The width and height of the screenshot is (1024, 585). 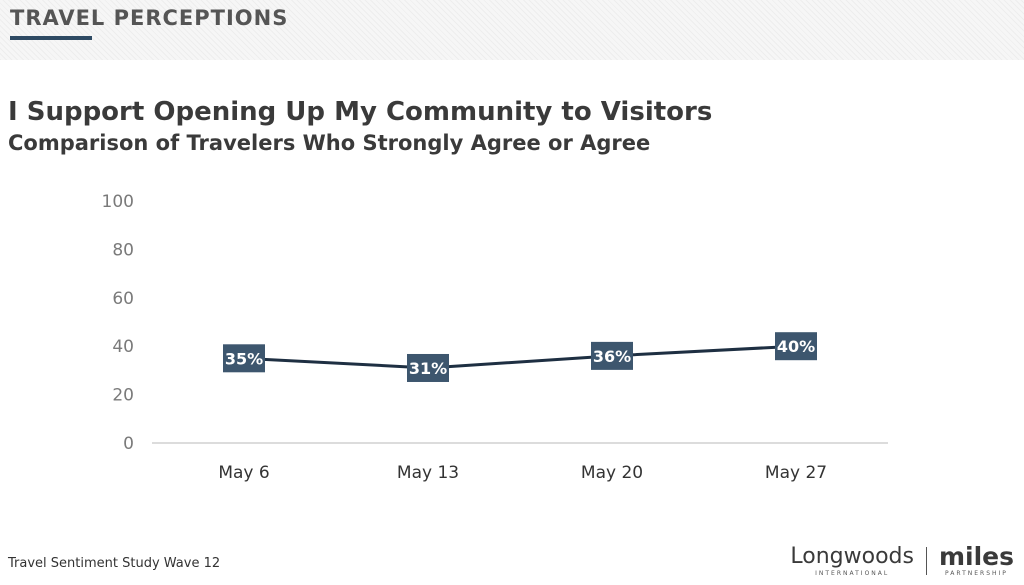 What do you see at coordinates (976, 573) in the screenshot?
I see `miles-logo-subtext: PARTNERSHIP` at bounding box center [976, 573].